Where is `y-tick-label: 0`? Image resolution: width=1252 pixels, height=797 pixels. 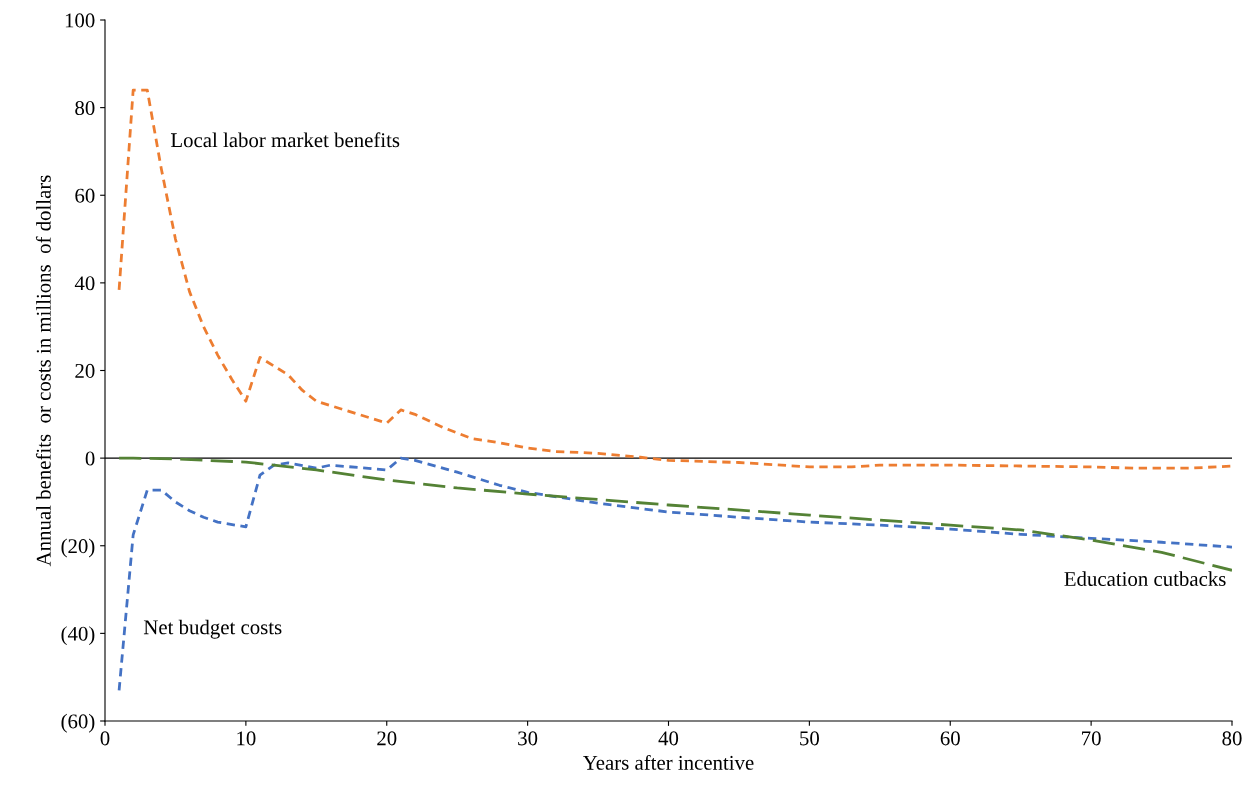
y-tick-label: 0 is located at coordinates (90, 458).